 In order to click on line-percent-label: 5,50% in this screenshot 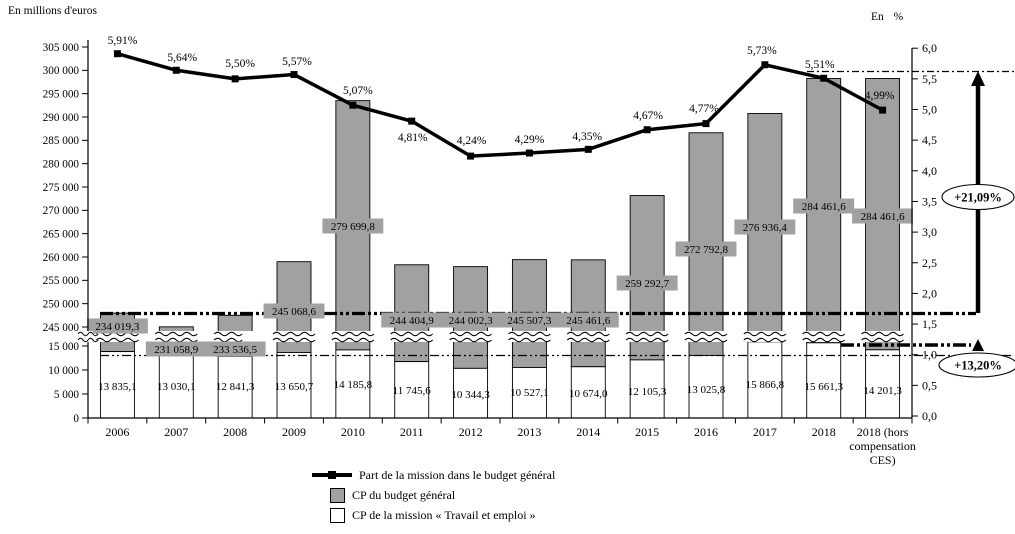, I will do `click(240, 64)`.